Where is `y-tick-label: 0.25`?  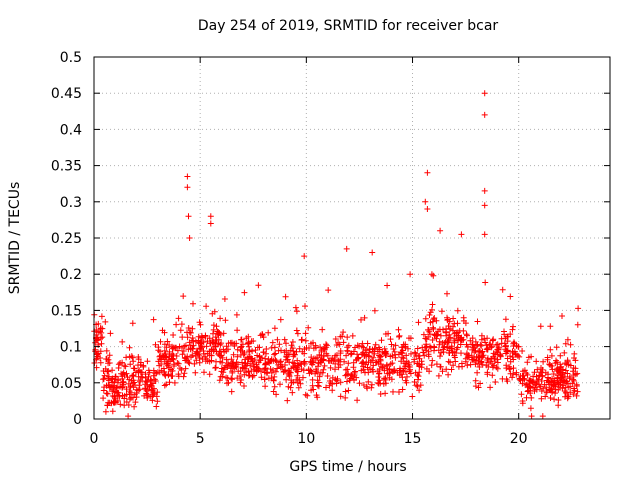 y-tick-label: 0.25 is located at coordinates (66, 239).